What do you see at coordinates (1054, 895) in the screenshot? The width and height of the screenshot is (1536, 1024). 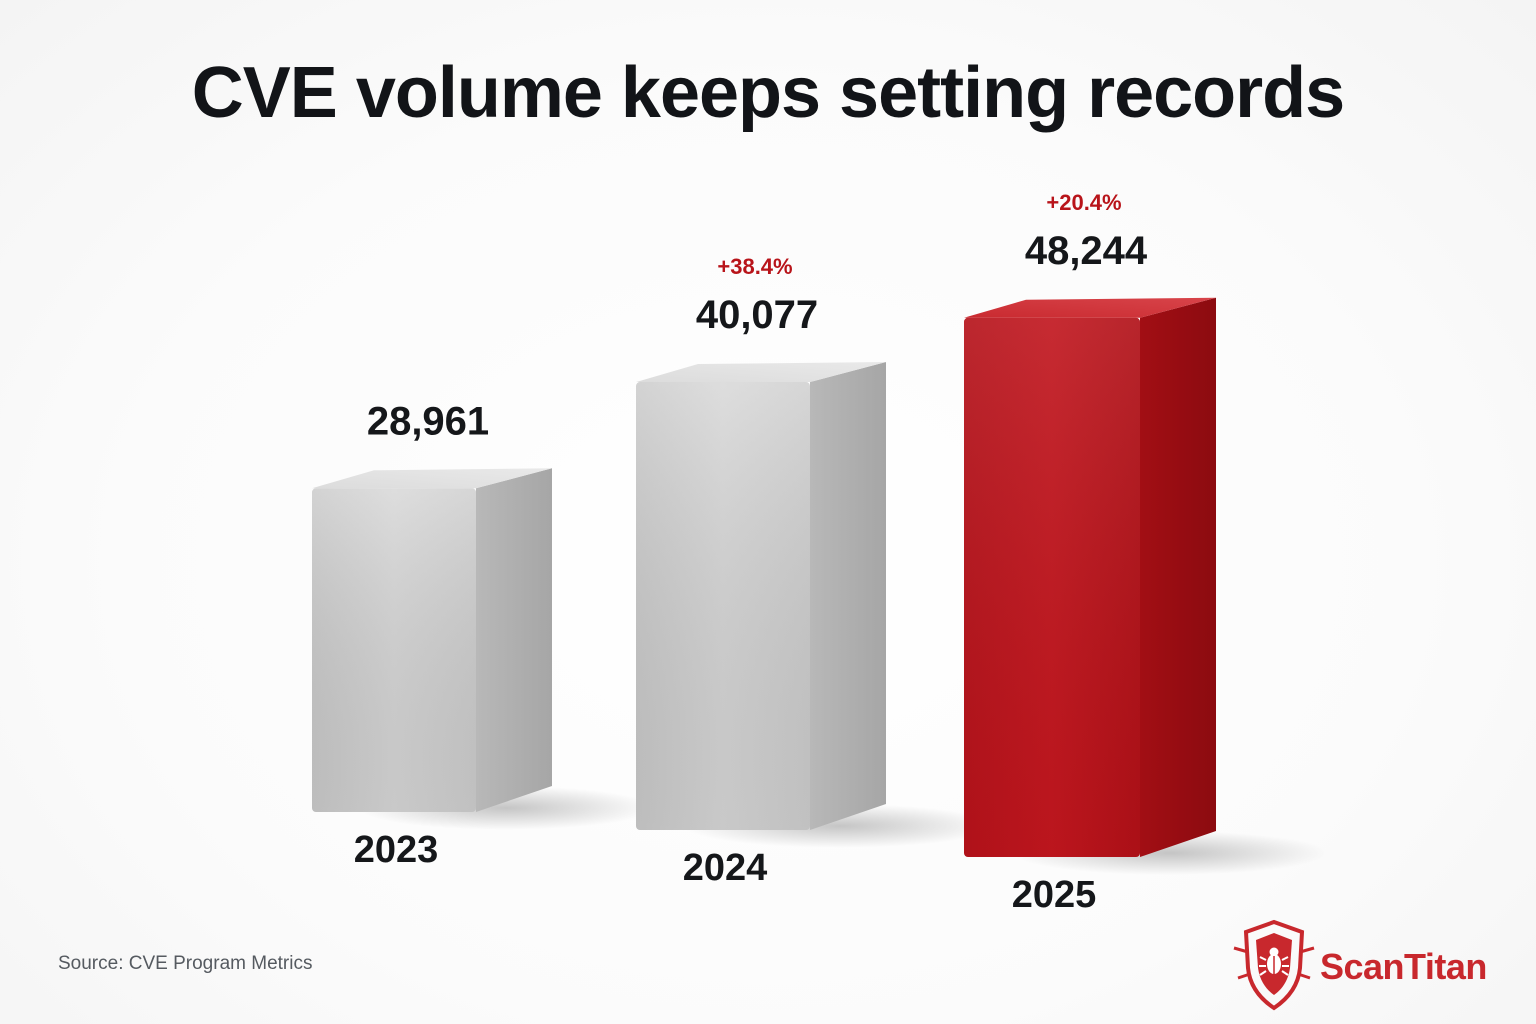 I see `category-label: 2025` at bounding box center [1054, 895].